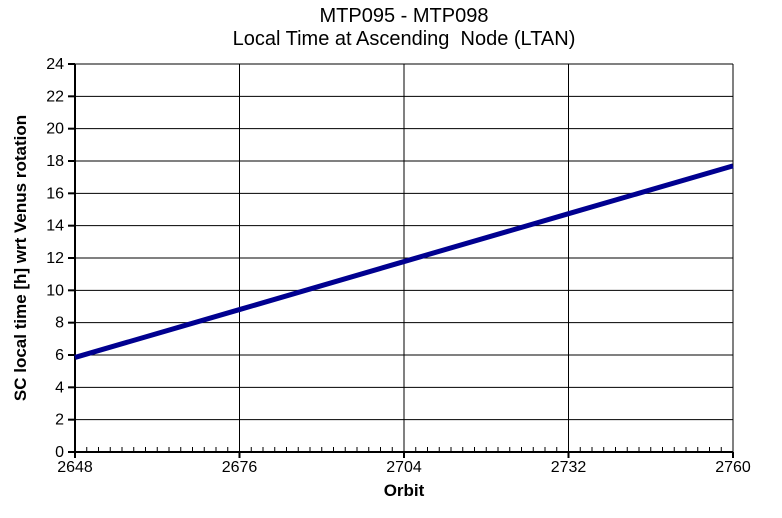  I want to click on y-tick-label: 18, so click(55, 161).